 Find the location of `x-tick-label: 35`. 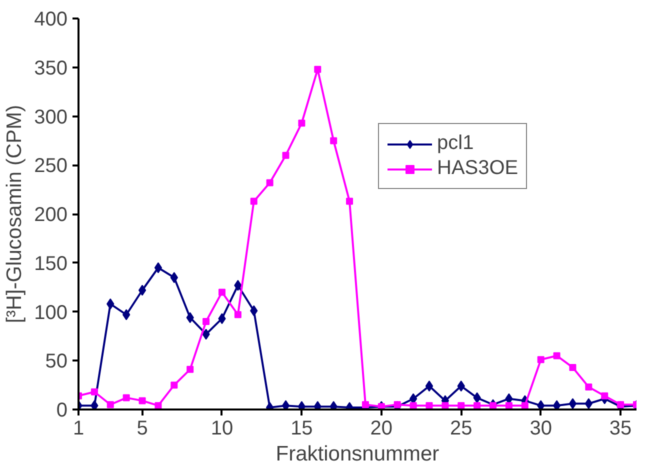

x-tick-label: 35 is located at coordinates (620, 429).